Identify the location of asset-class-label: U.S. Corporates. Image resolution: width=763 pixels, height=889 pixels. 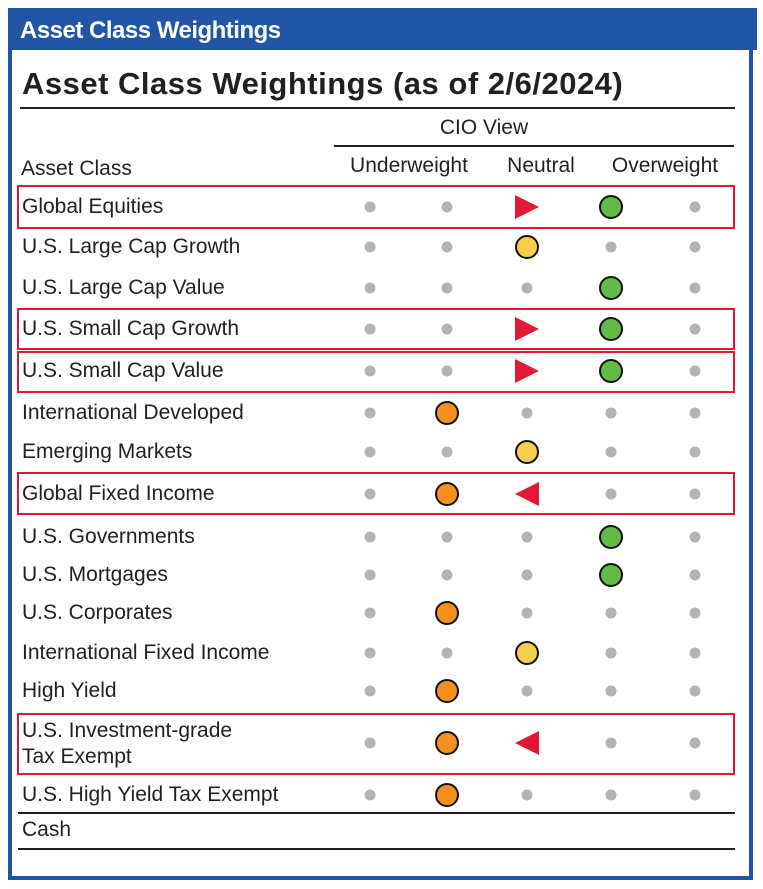
(97, 612).